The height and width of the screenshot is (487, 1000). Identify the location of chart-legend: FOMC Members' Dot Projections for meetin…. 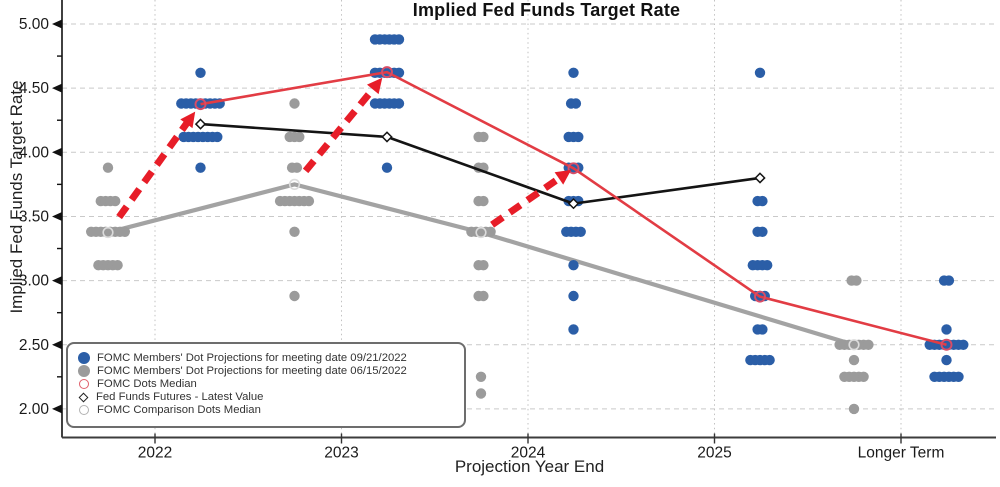
(266, 385).